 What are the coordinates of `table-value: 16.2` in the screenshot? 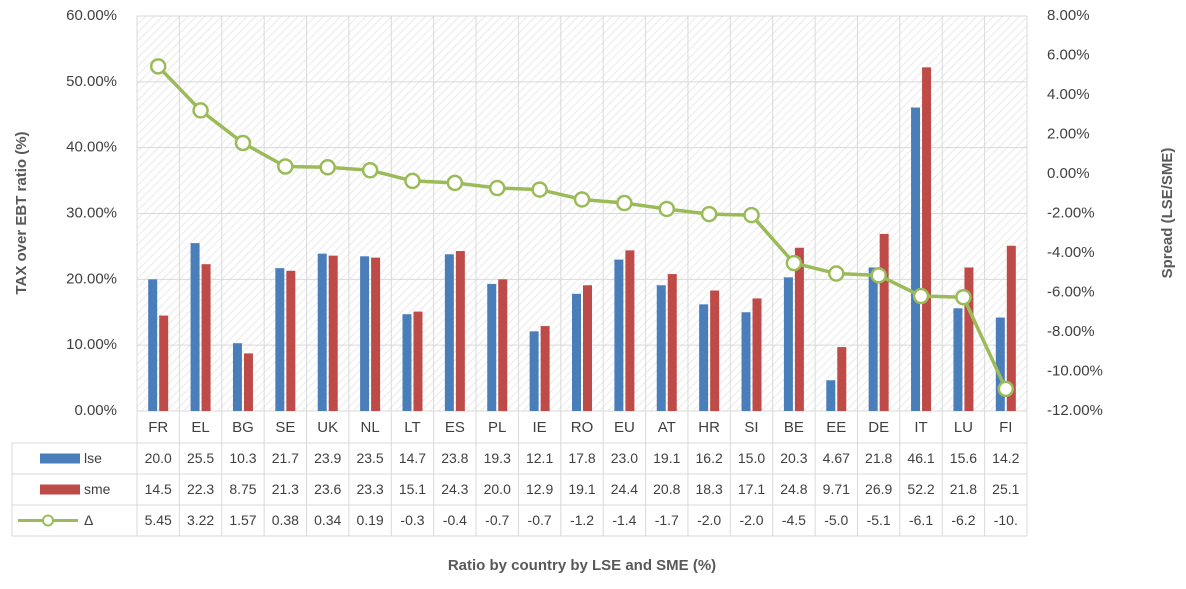 It's located at (709, 458).